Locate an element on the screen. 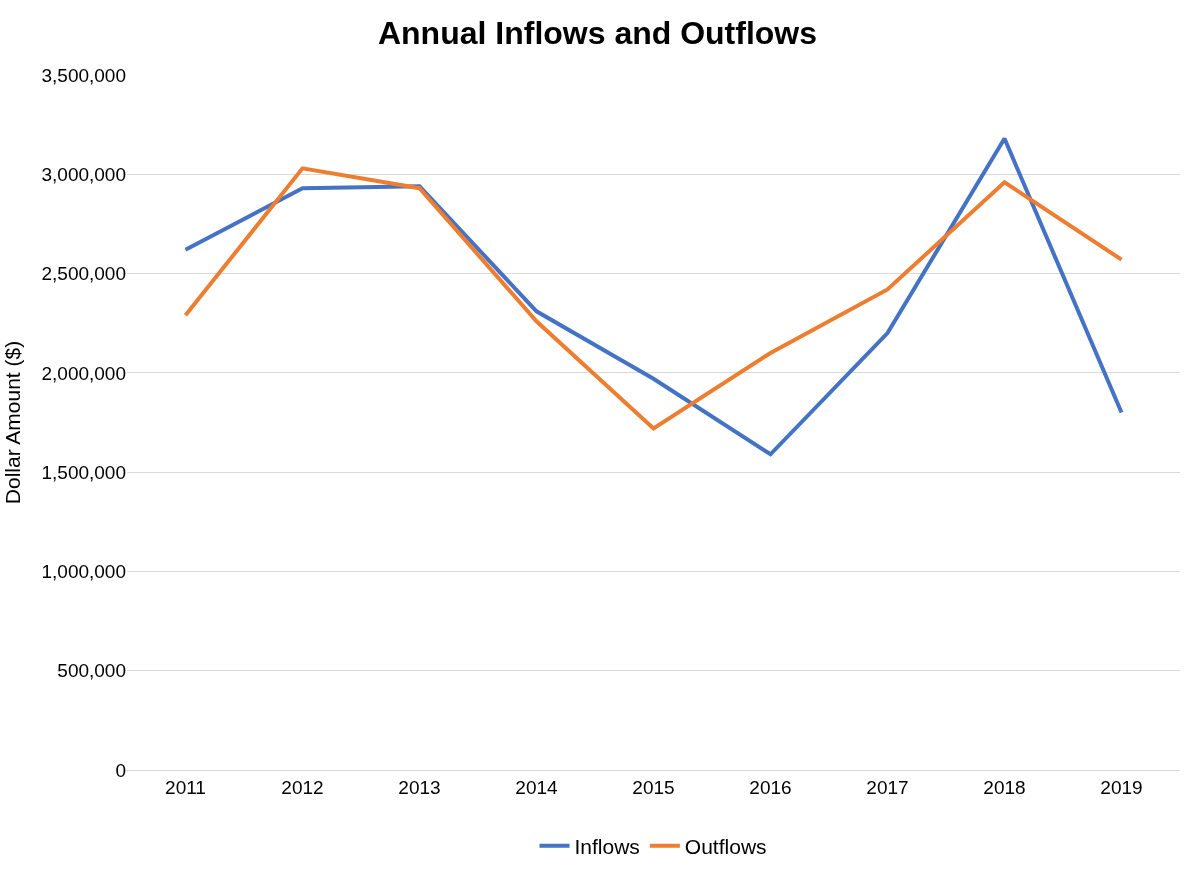 The width and height of the screenshot is (1195, 879). x-tick-label: 2014 is located at coordinates (537, 787).